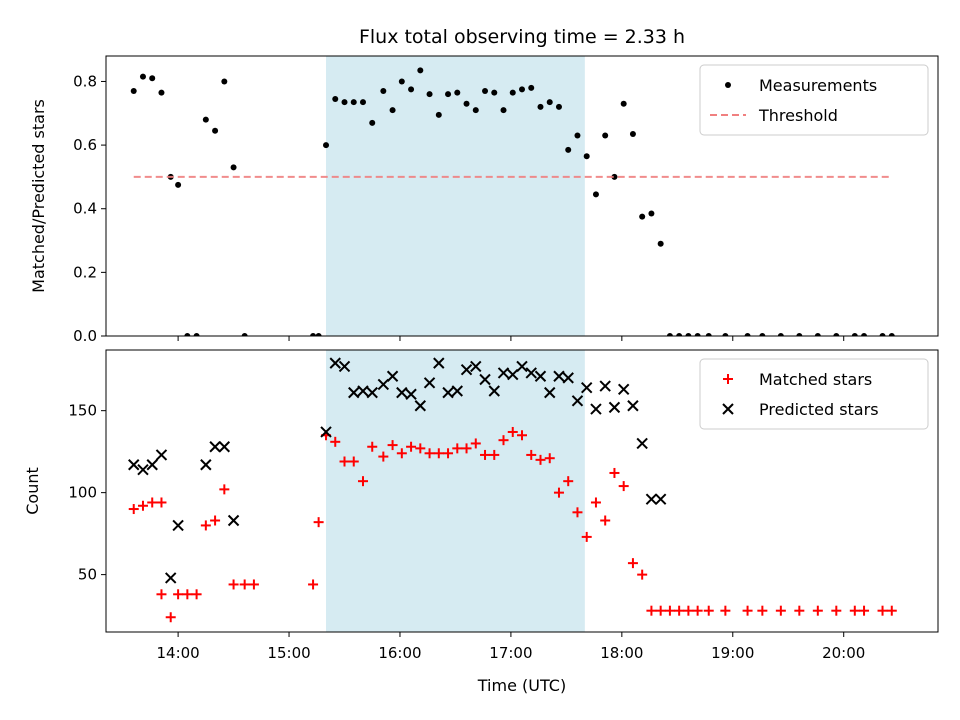  I want to click on y-tick-label: 0.4, so click(85, 209).